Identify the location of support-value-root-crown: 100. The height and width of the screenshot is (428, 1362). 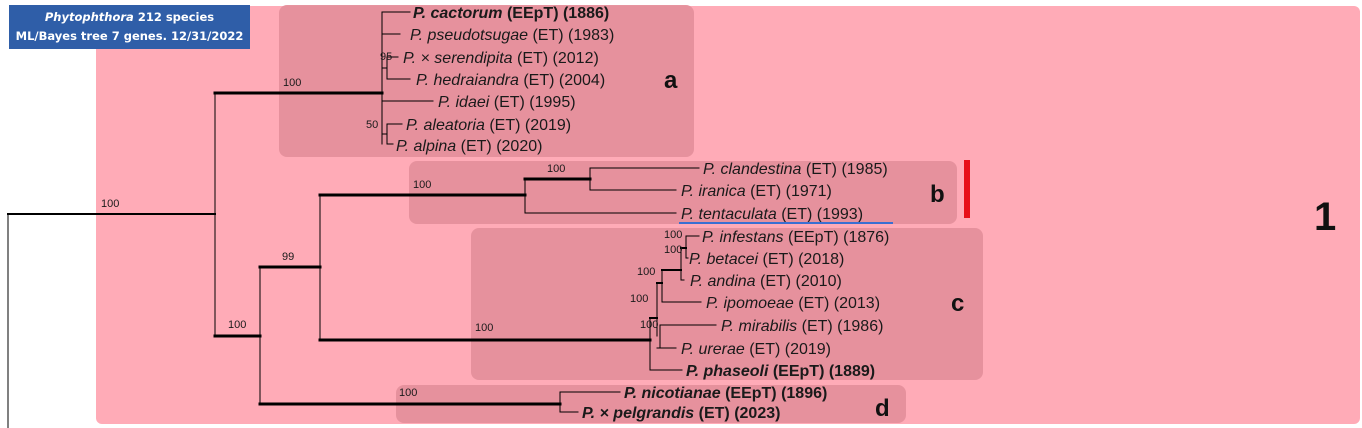
(110, 204).